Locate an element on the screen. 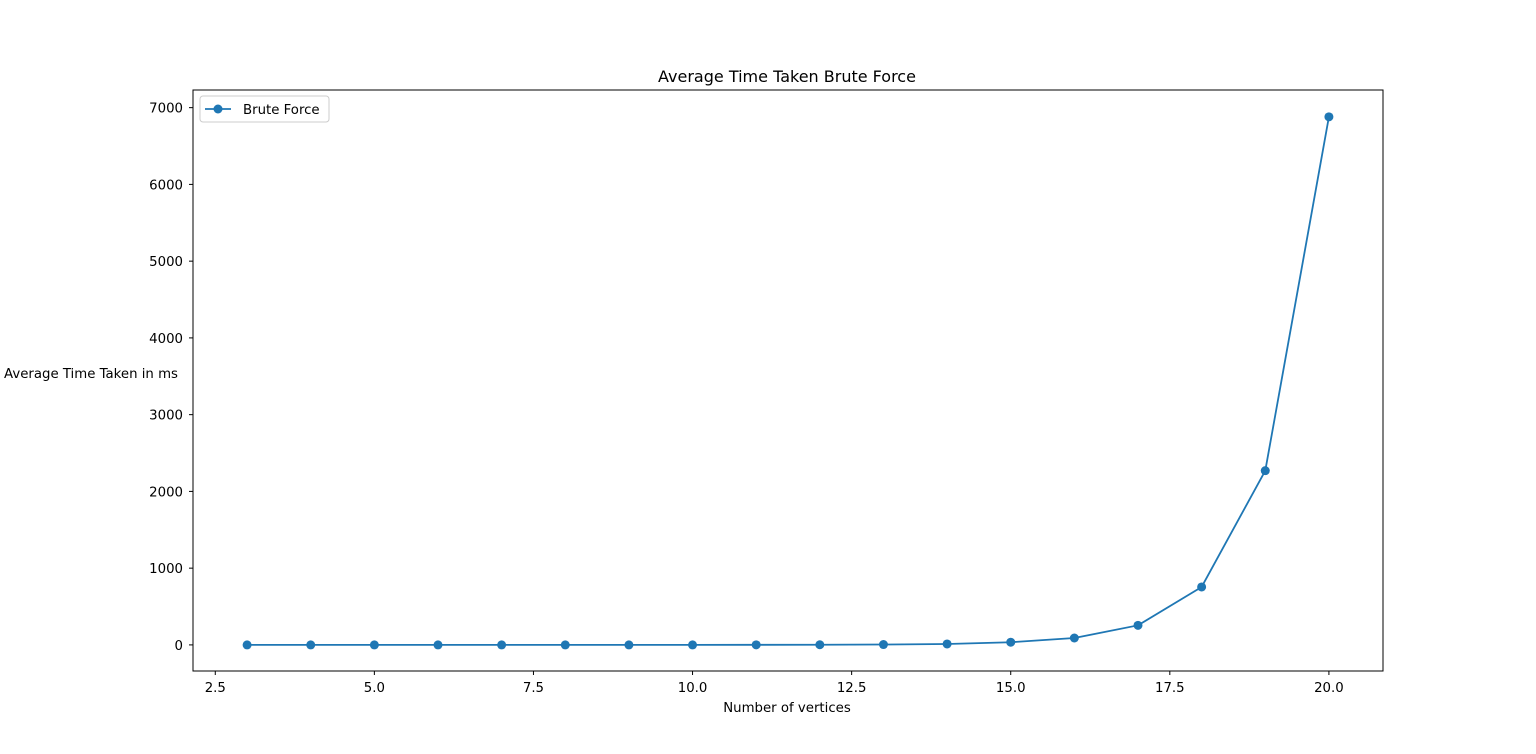 Image resolution: width=1536 pixels, height=754 pixels. legend: Brute Force is located at coordinates (264, 109).